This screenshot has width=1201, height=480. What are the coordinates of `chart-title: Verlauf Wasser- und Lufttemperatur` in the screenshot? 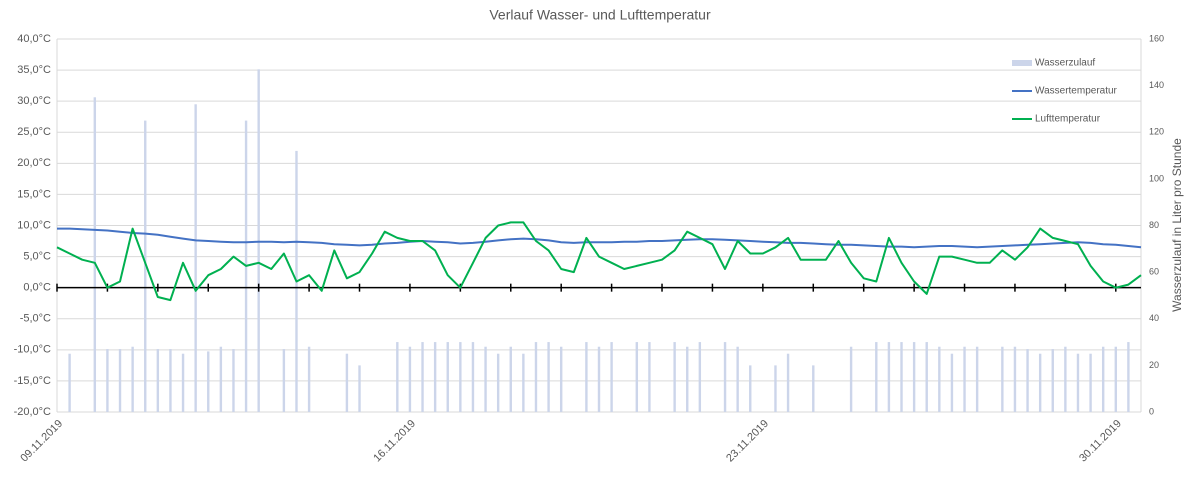 It's located at (600, 15).